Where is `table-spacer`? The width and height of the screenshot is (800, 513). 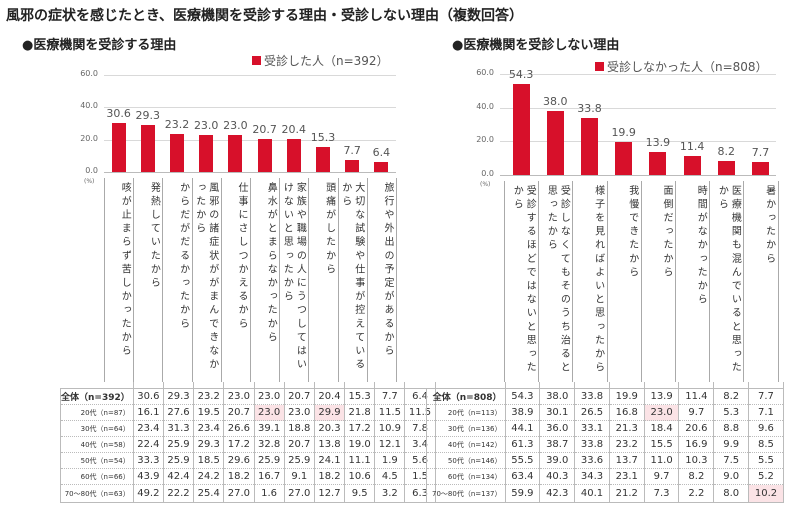 table-spacer is located at coordinates (420, 385).